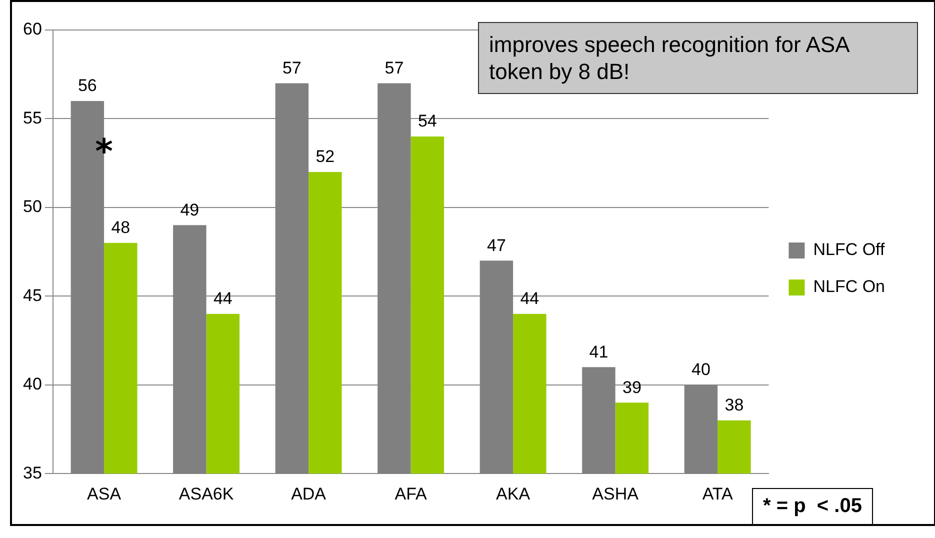 The image size is (935, 538). I want to click on data-label: 40, so click(701, 370).